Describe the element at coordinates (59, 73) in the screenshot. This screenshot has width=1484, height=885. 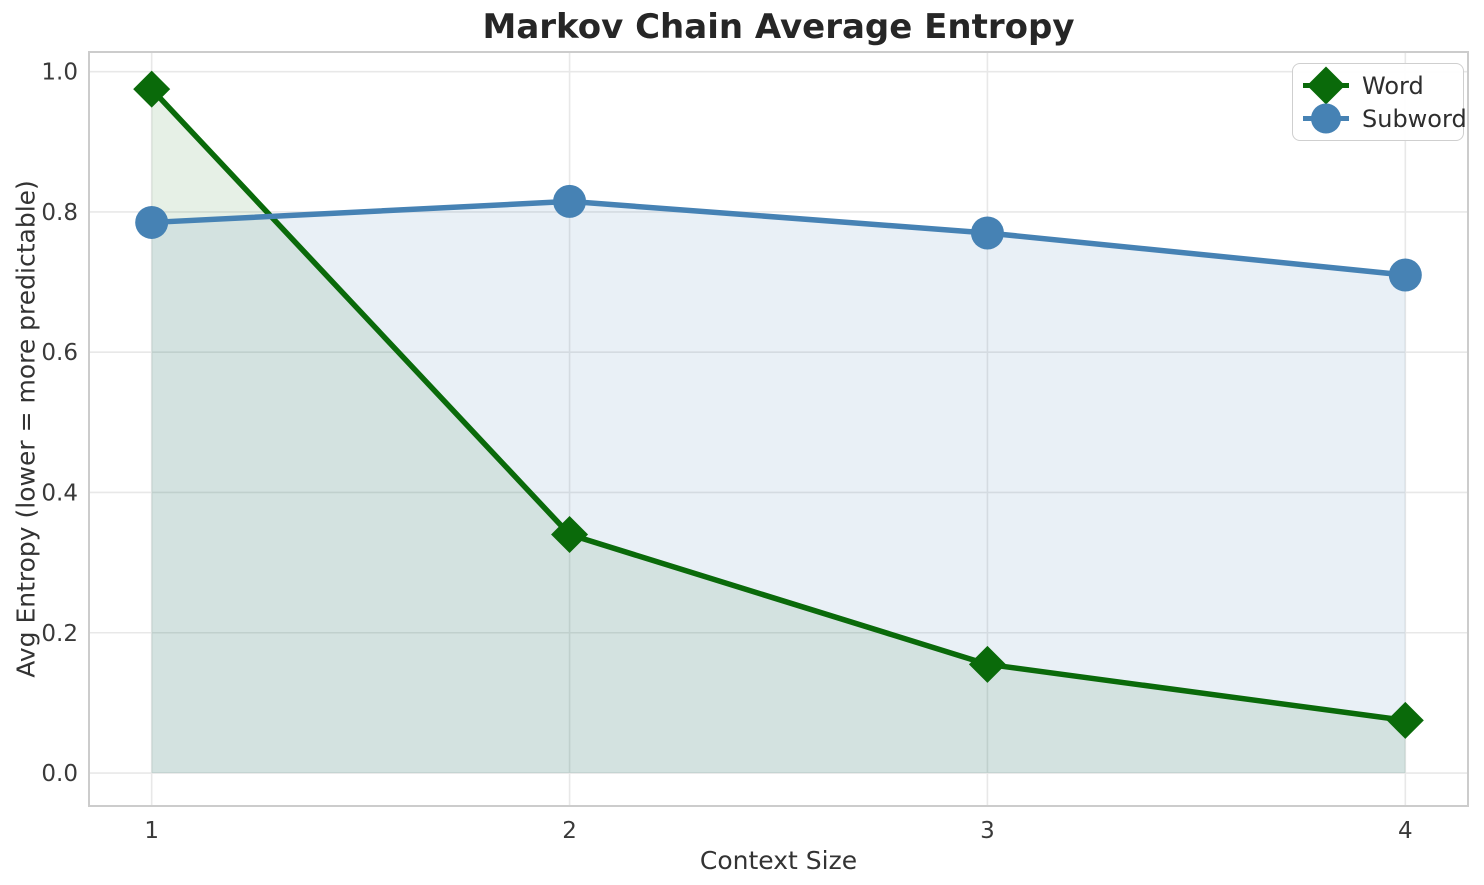
I see `y-tick-label: 1.0` at that location.